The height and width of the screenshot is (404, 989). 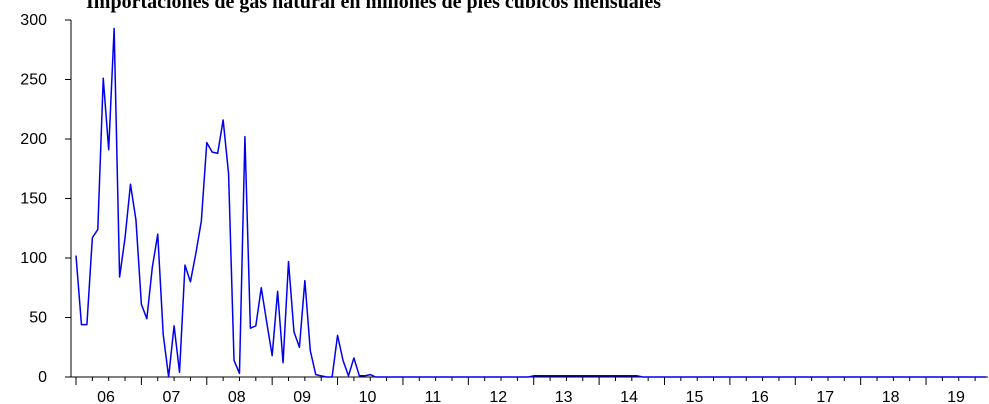 I want to click on x-tick-label: 06, so click(x=106, y=396).